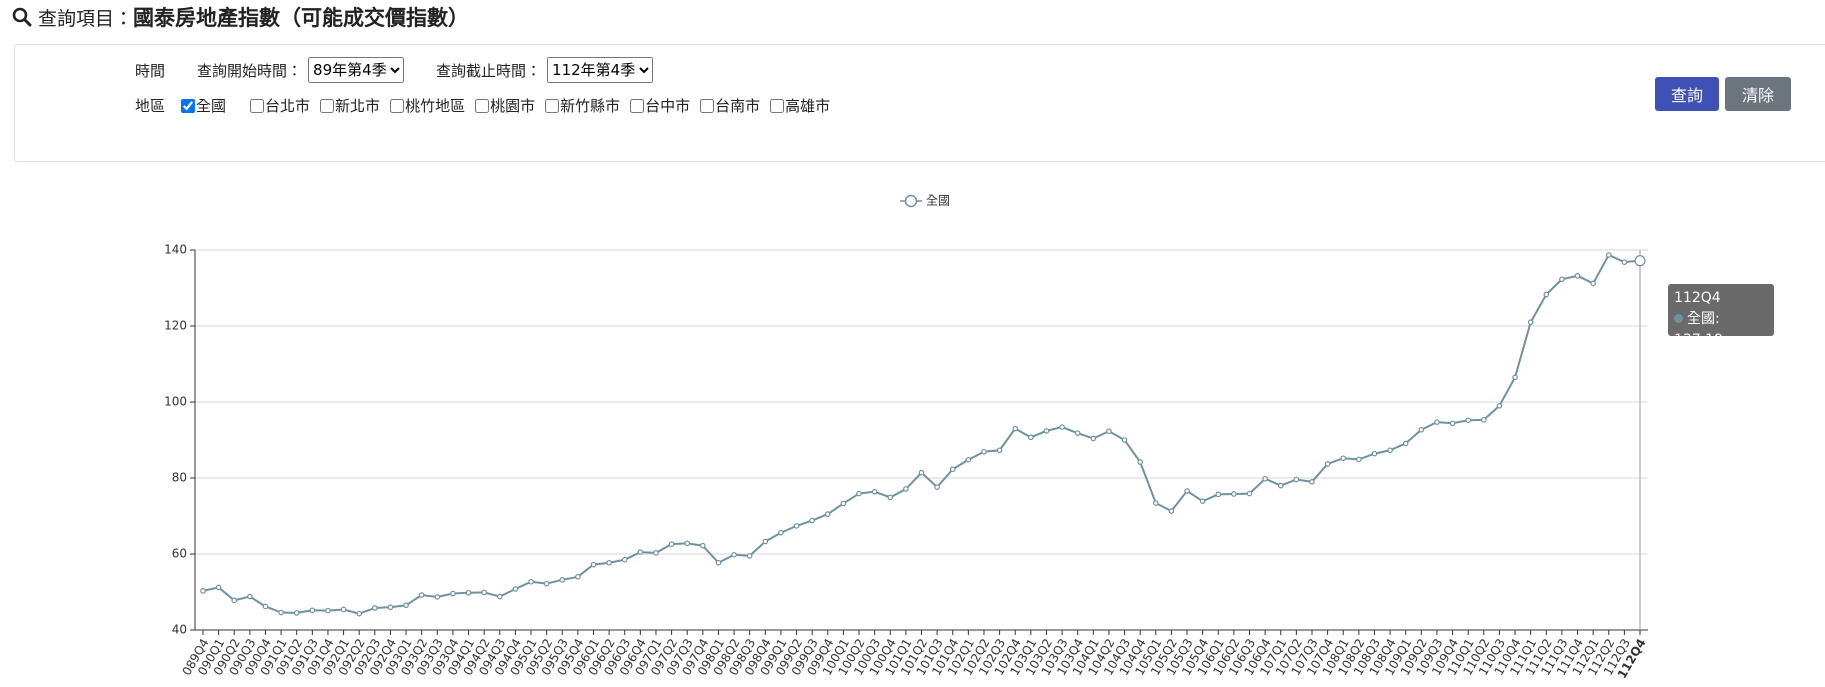 The image size is (1825, 687). I want to click on region-option: 台中市, so click(660, 105).